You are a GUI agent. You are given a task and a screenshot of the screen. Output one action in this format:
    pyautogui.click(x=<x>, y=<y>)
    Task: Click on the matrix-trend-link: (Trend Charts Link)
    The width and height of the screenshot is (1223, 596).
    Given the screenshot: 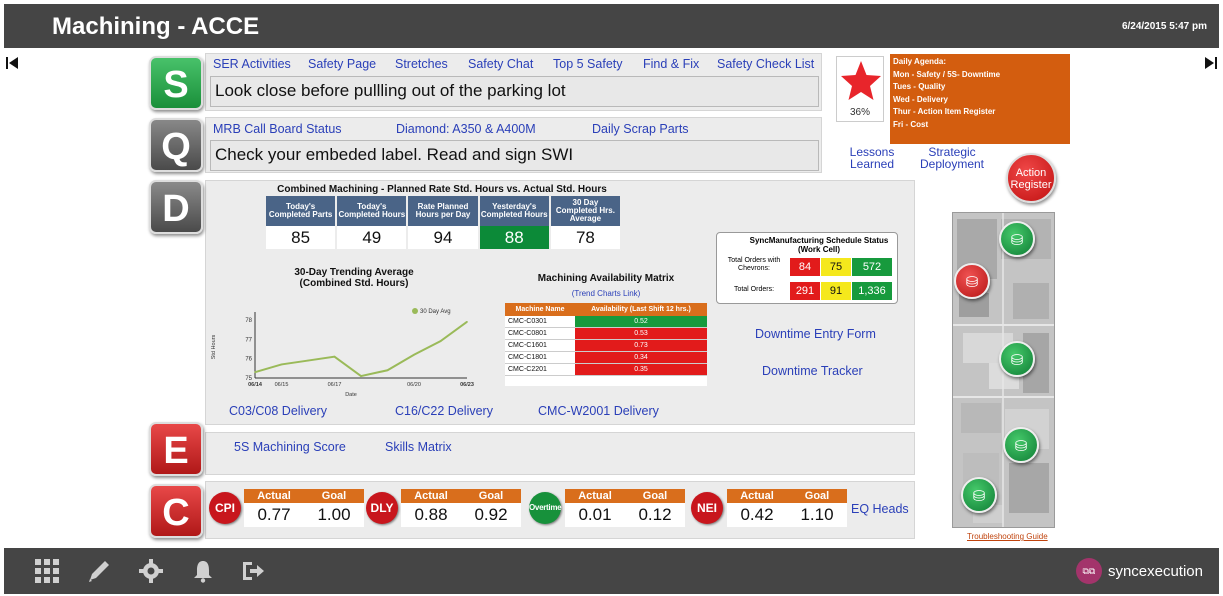 What is the action you would take?
    pyautogui.click(x=606, y=293)
    